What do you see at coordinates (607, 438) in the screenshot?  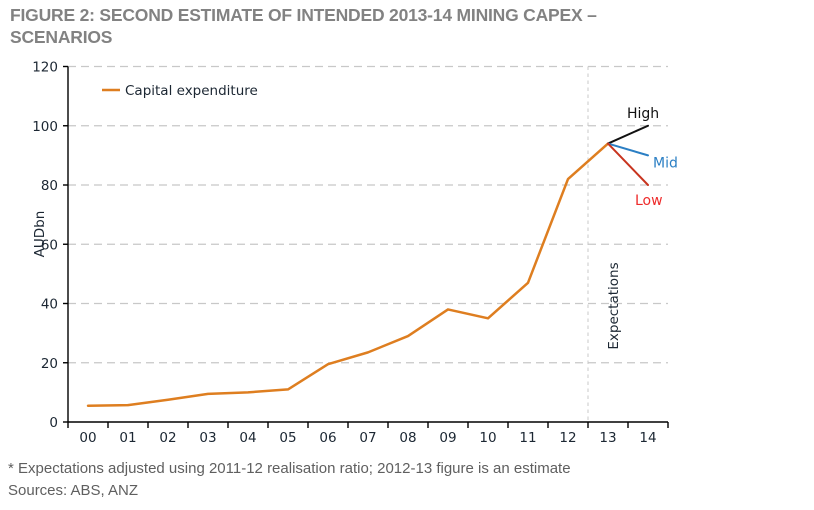 I see `x-tick-label: 13` at bounding box center [607, 438].